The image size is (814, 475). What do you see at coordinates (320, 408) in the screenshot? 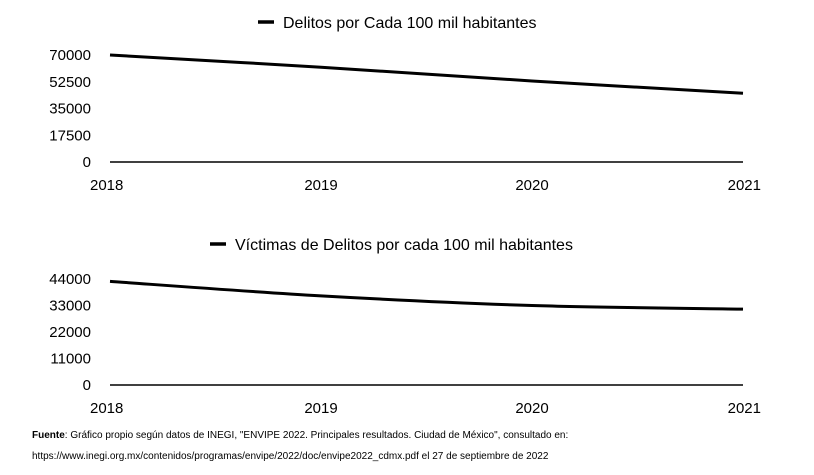
I see `chart-2-xtick-label: 2019` at bounding box center [320, 408].